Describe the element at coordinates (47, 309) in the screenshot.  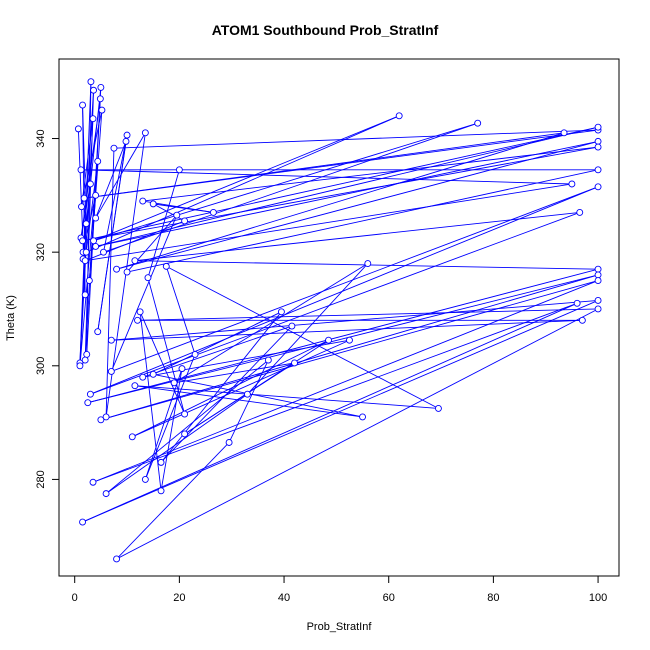
I see `y-axis: 280 300 320 340` at that location.